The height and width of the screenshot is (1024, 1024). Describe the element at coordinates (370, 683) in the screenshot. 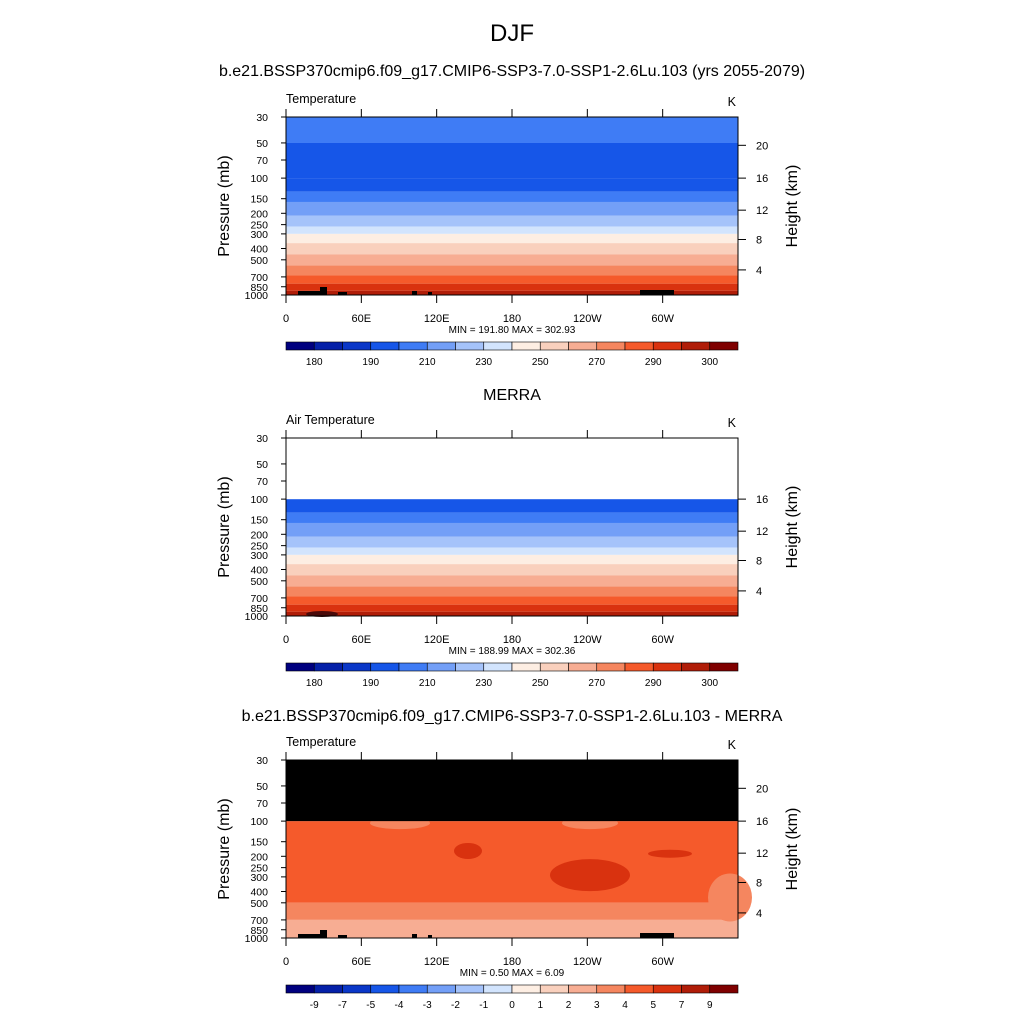

I see `panel-2-colorbar-label: 190` at that location.